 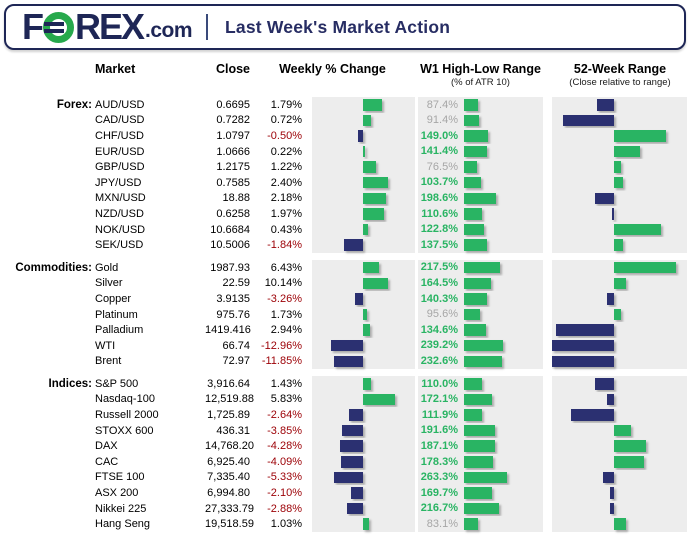 I want to click on w1-range-value: 216.7%, so click(x=439, y=508).